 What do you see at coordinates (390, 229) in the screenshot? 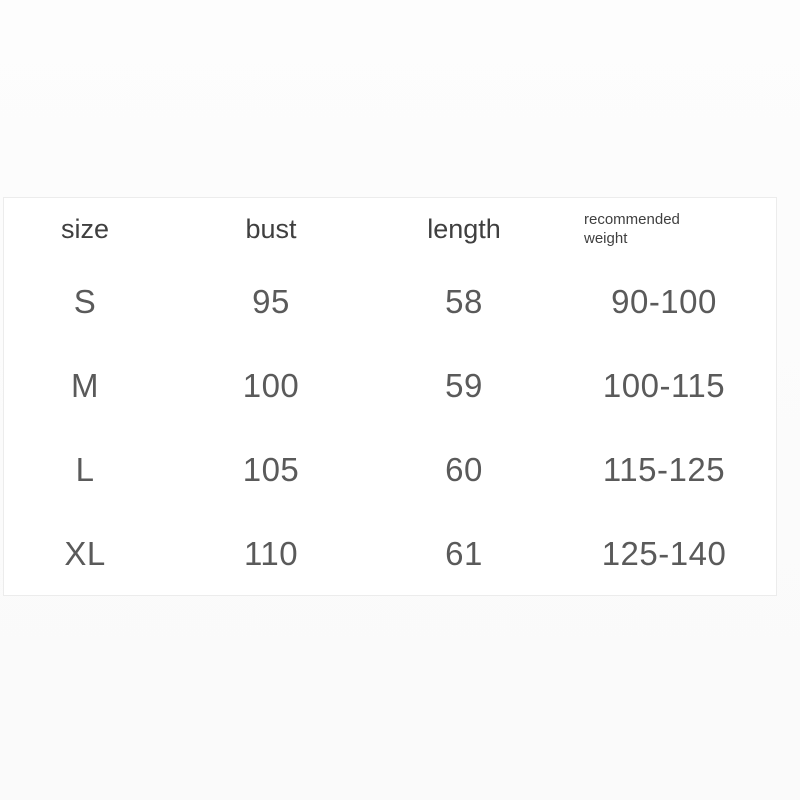
I see `table-header-row: size bust length recommended weight` at bounding box center [390, 229].